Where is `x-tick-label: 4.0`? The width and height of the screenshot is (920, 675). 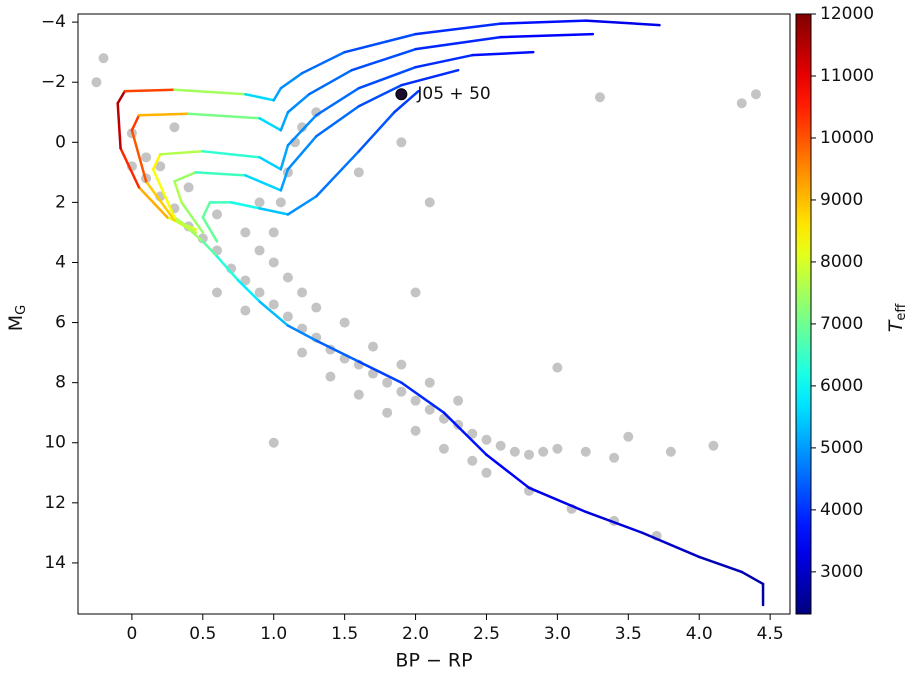 x-tick-label: 4.0 is located at coordinates (699, 634).